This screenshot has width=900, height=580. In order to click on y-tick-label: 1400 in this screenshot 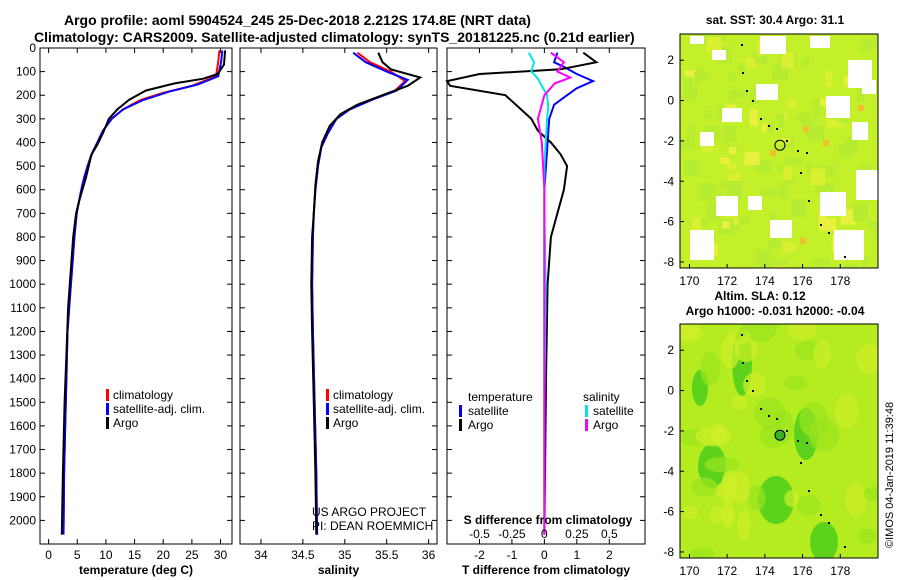, I will do `click(22, 379)`.